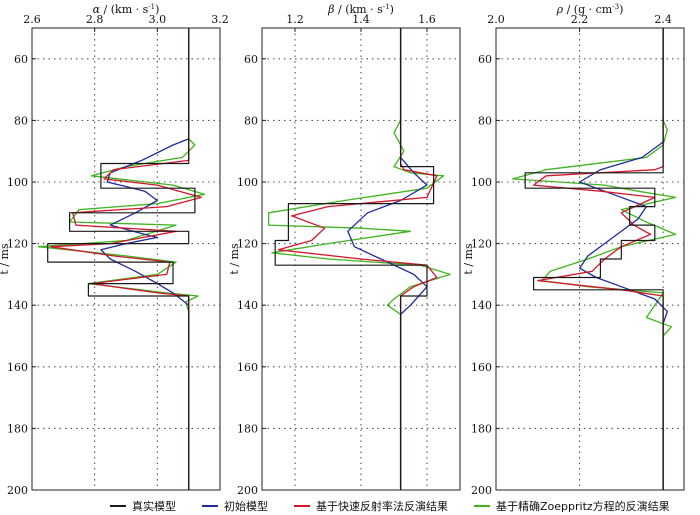  Describe the element at coordinates (330, 9) in the screenshot. I see `x-axis-title-symbol: β` at that location.